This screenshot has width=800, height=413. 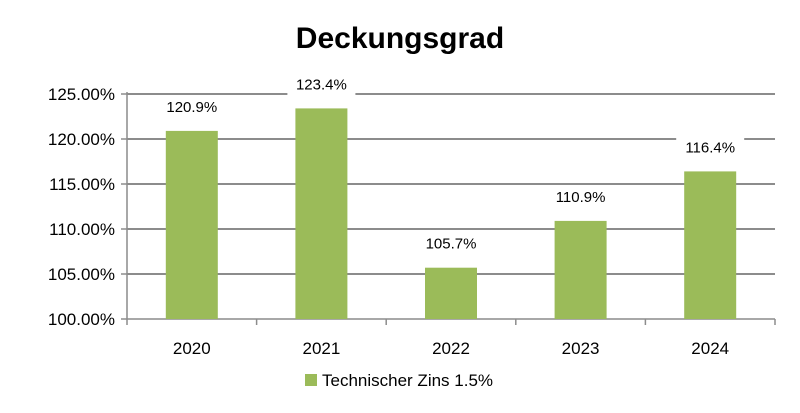 What do you see at coordinates (581, 348) in the screenshot?
I see `x-tick-label: 2023` at bounding box center [581, 348].